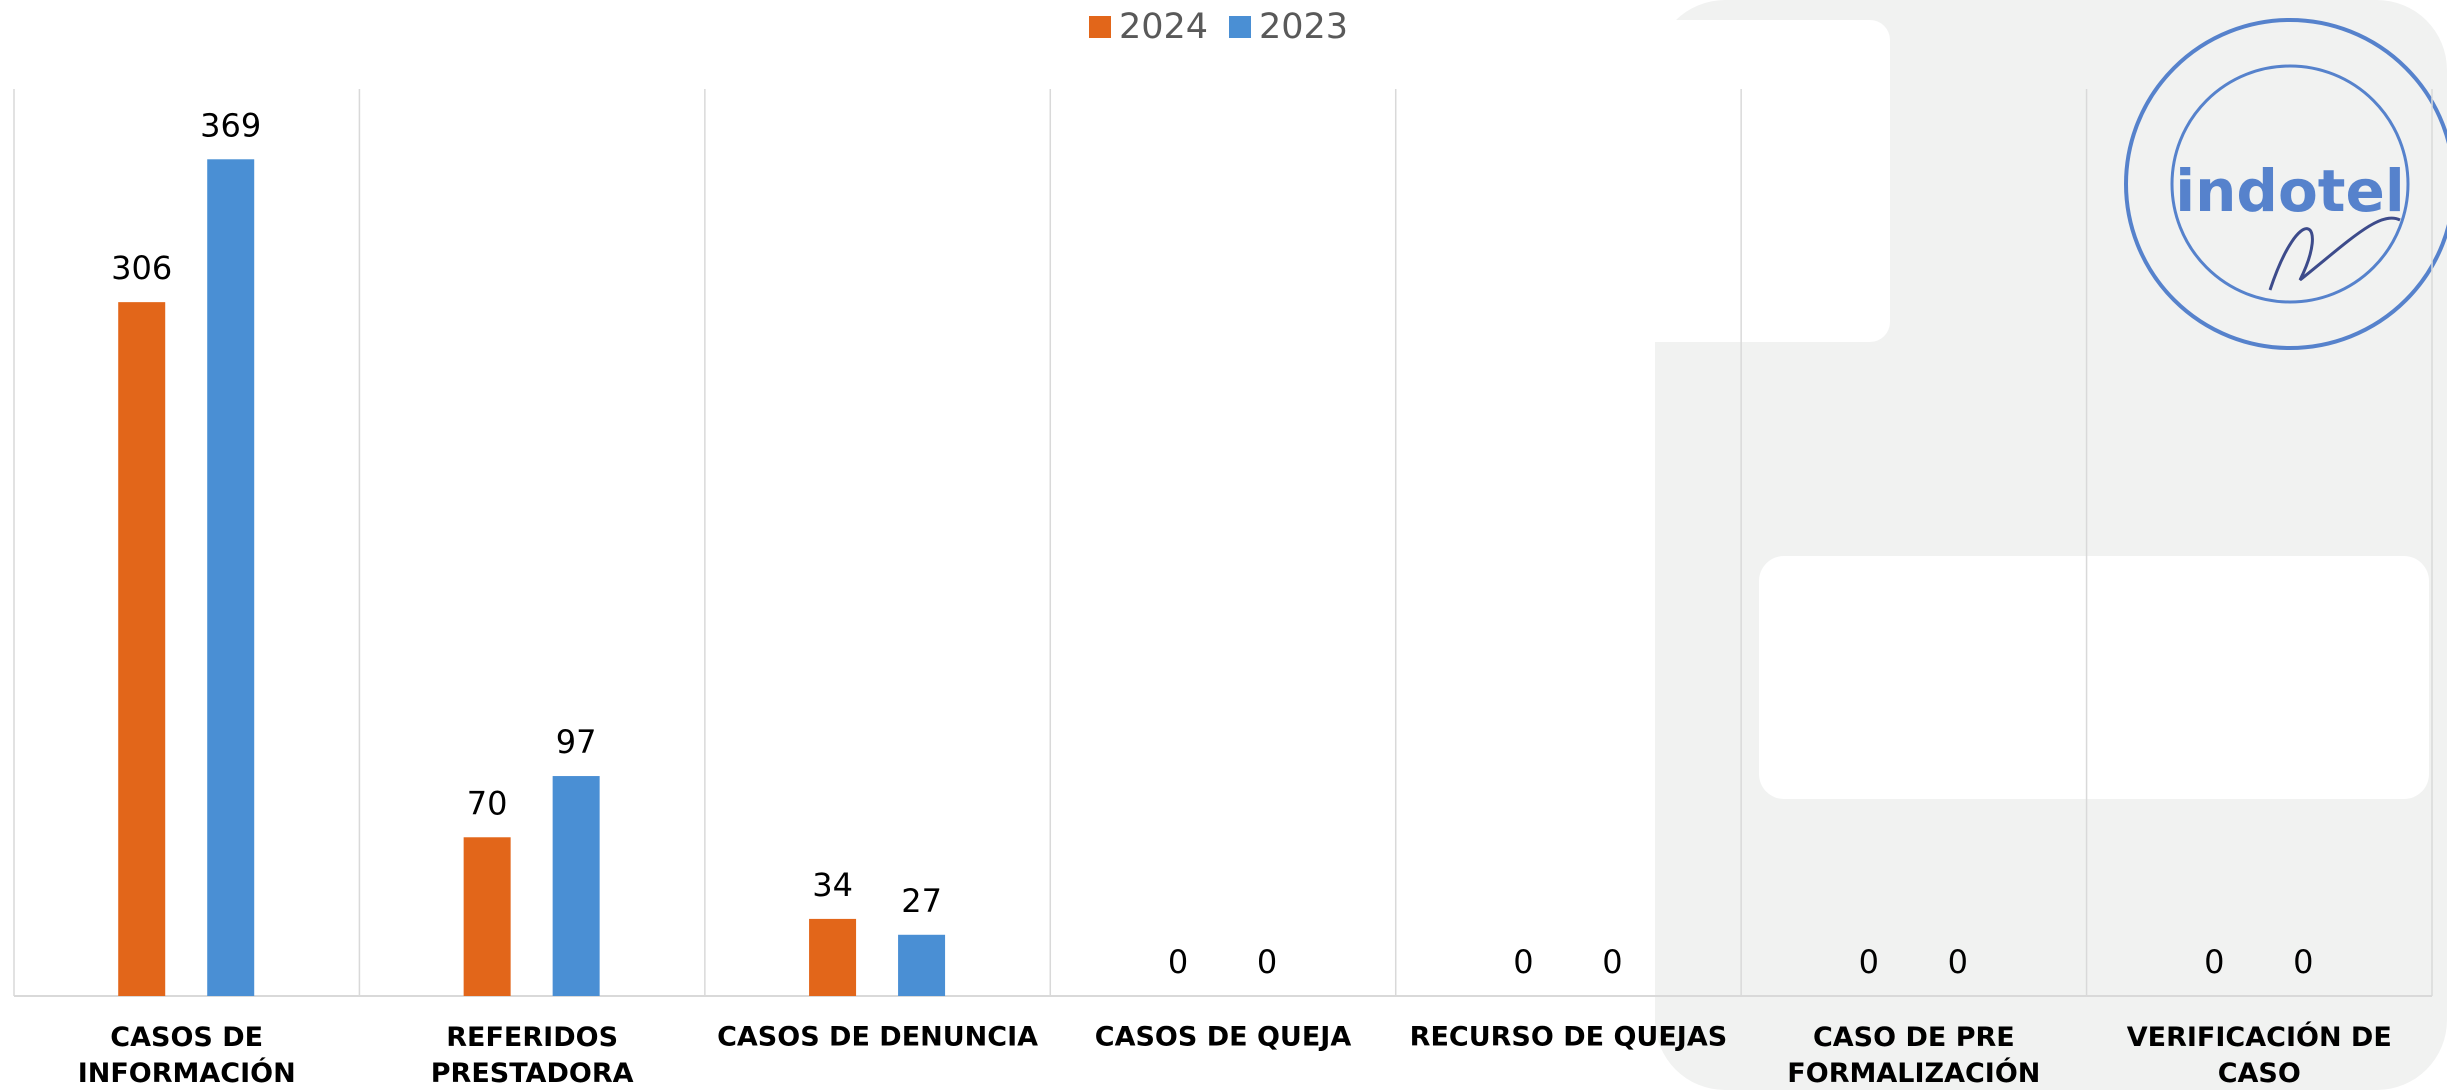 The width and height of the screenshot is (2447, 1090). I want to click on x-tick-label: CASOS DE DENUNCIA, so click(877, 1037).